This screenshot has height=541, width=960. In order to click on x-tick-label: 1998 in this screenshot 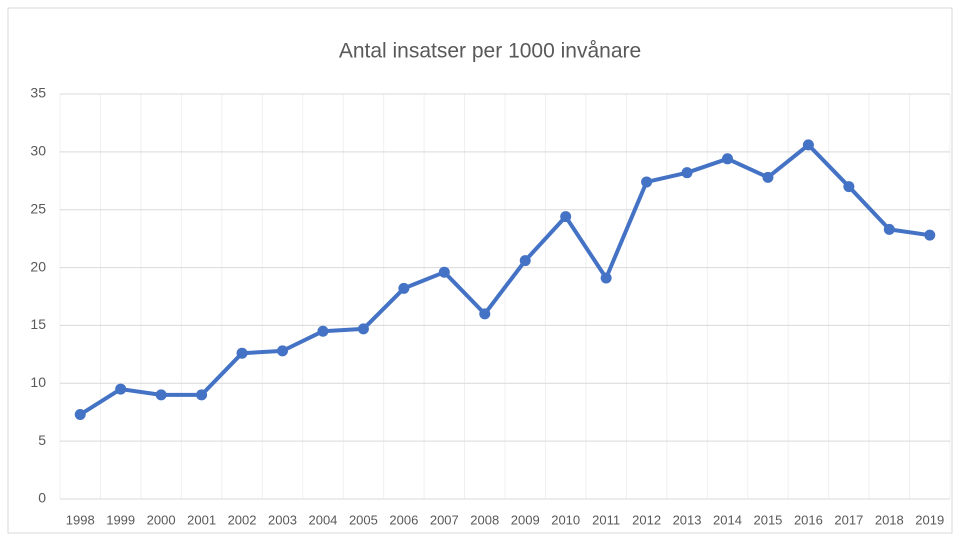, I will do `click(80, 519)`.